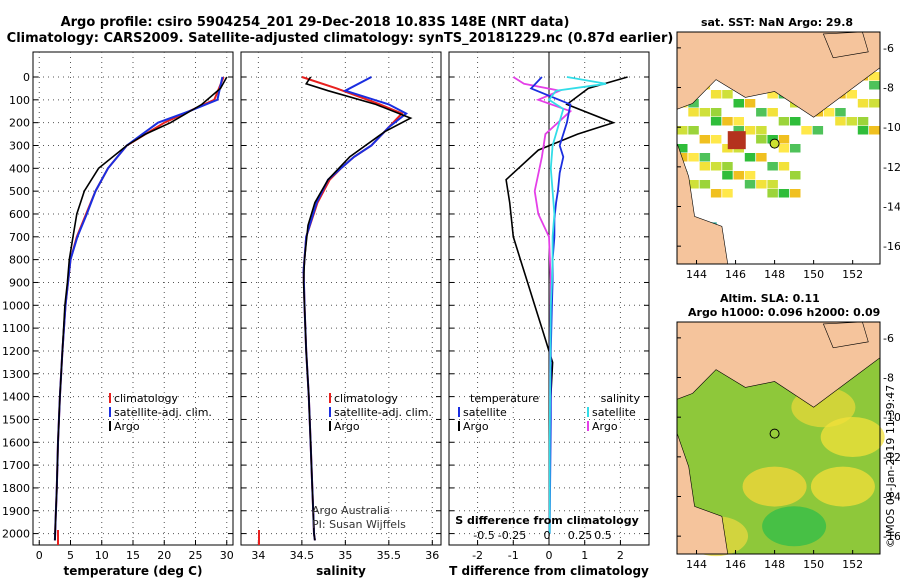  What do you see at coordinates (258, 555) in the screenshot?
I see `x-tick-label: 34` at bounding box center [258, 555].